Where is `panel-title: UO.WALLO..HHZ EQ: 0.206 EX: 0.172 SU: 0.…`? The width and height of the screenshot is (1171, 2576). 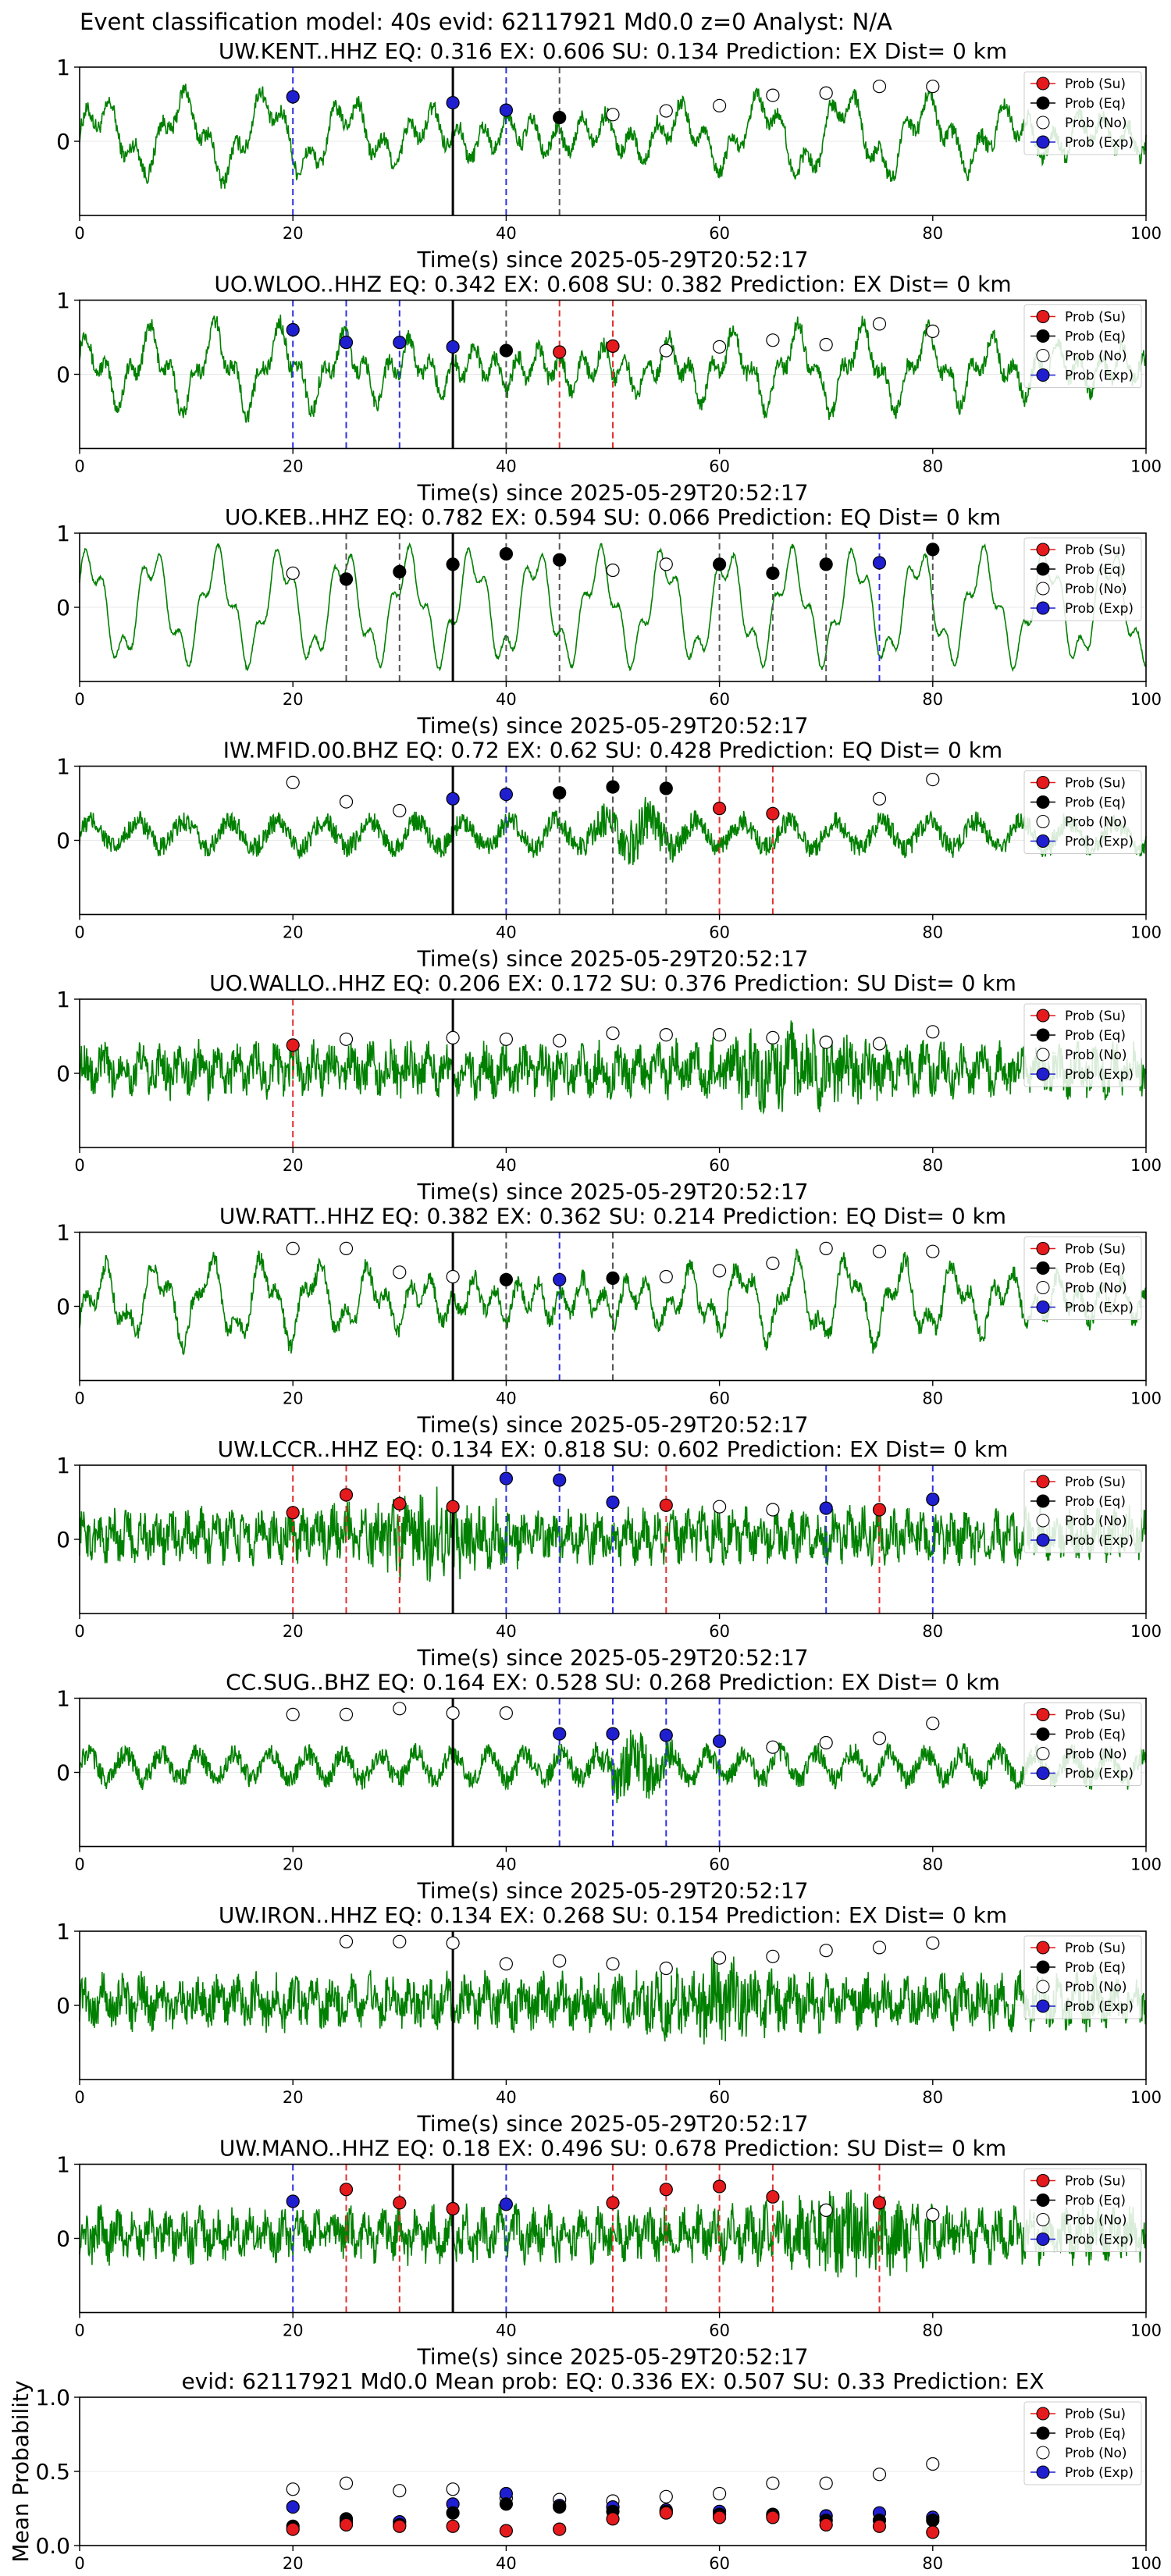 panel-title: UO.WALLO..HHZ EQ: 0.206 EX: 0.172 SU: 0.… is located at coordinates (612, 983).